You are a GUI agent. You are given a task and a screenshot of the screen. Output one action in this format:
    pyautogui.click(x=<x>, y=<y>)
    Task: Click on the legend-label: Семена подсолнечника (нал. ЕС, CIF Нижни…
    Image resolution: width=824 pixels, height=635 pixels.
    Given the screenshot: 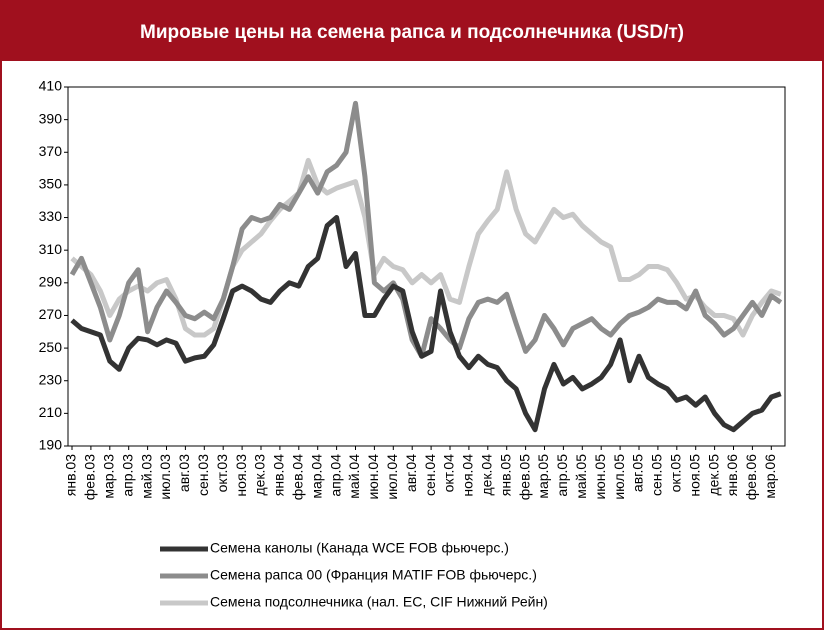 What is the action you would take?
    pyautogui.click(x=379, y=602)
    